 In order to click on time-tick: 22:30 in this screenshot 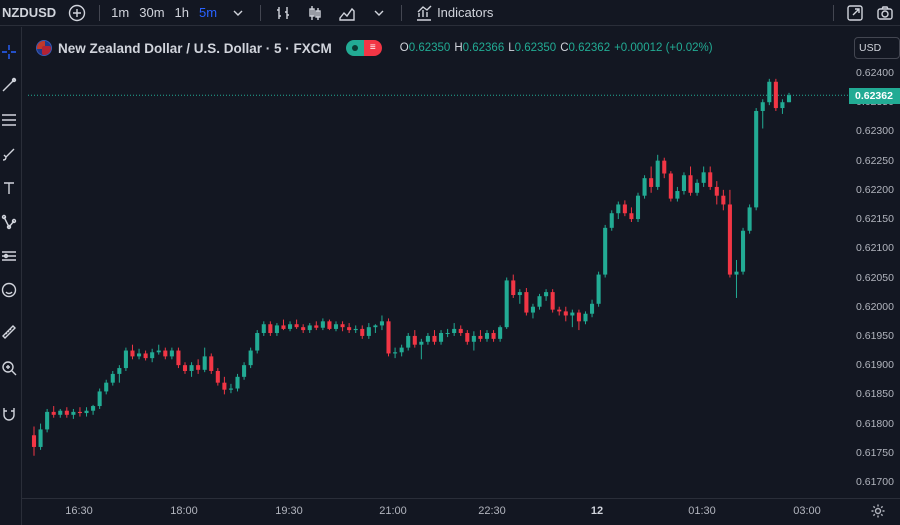, I will do `click(492, 511)`.